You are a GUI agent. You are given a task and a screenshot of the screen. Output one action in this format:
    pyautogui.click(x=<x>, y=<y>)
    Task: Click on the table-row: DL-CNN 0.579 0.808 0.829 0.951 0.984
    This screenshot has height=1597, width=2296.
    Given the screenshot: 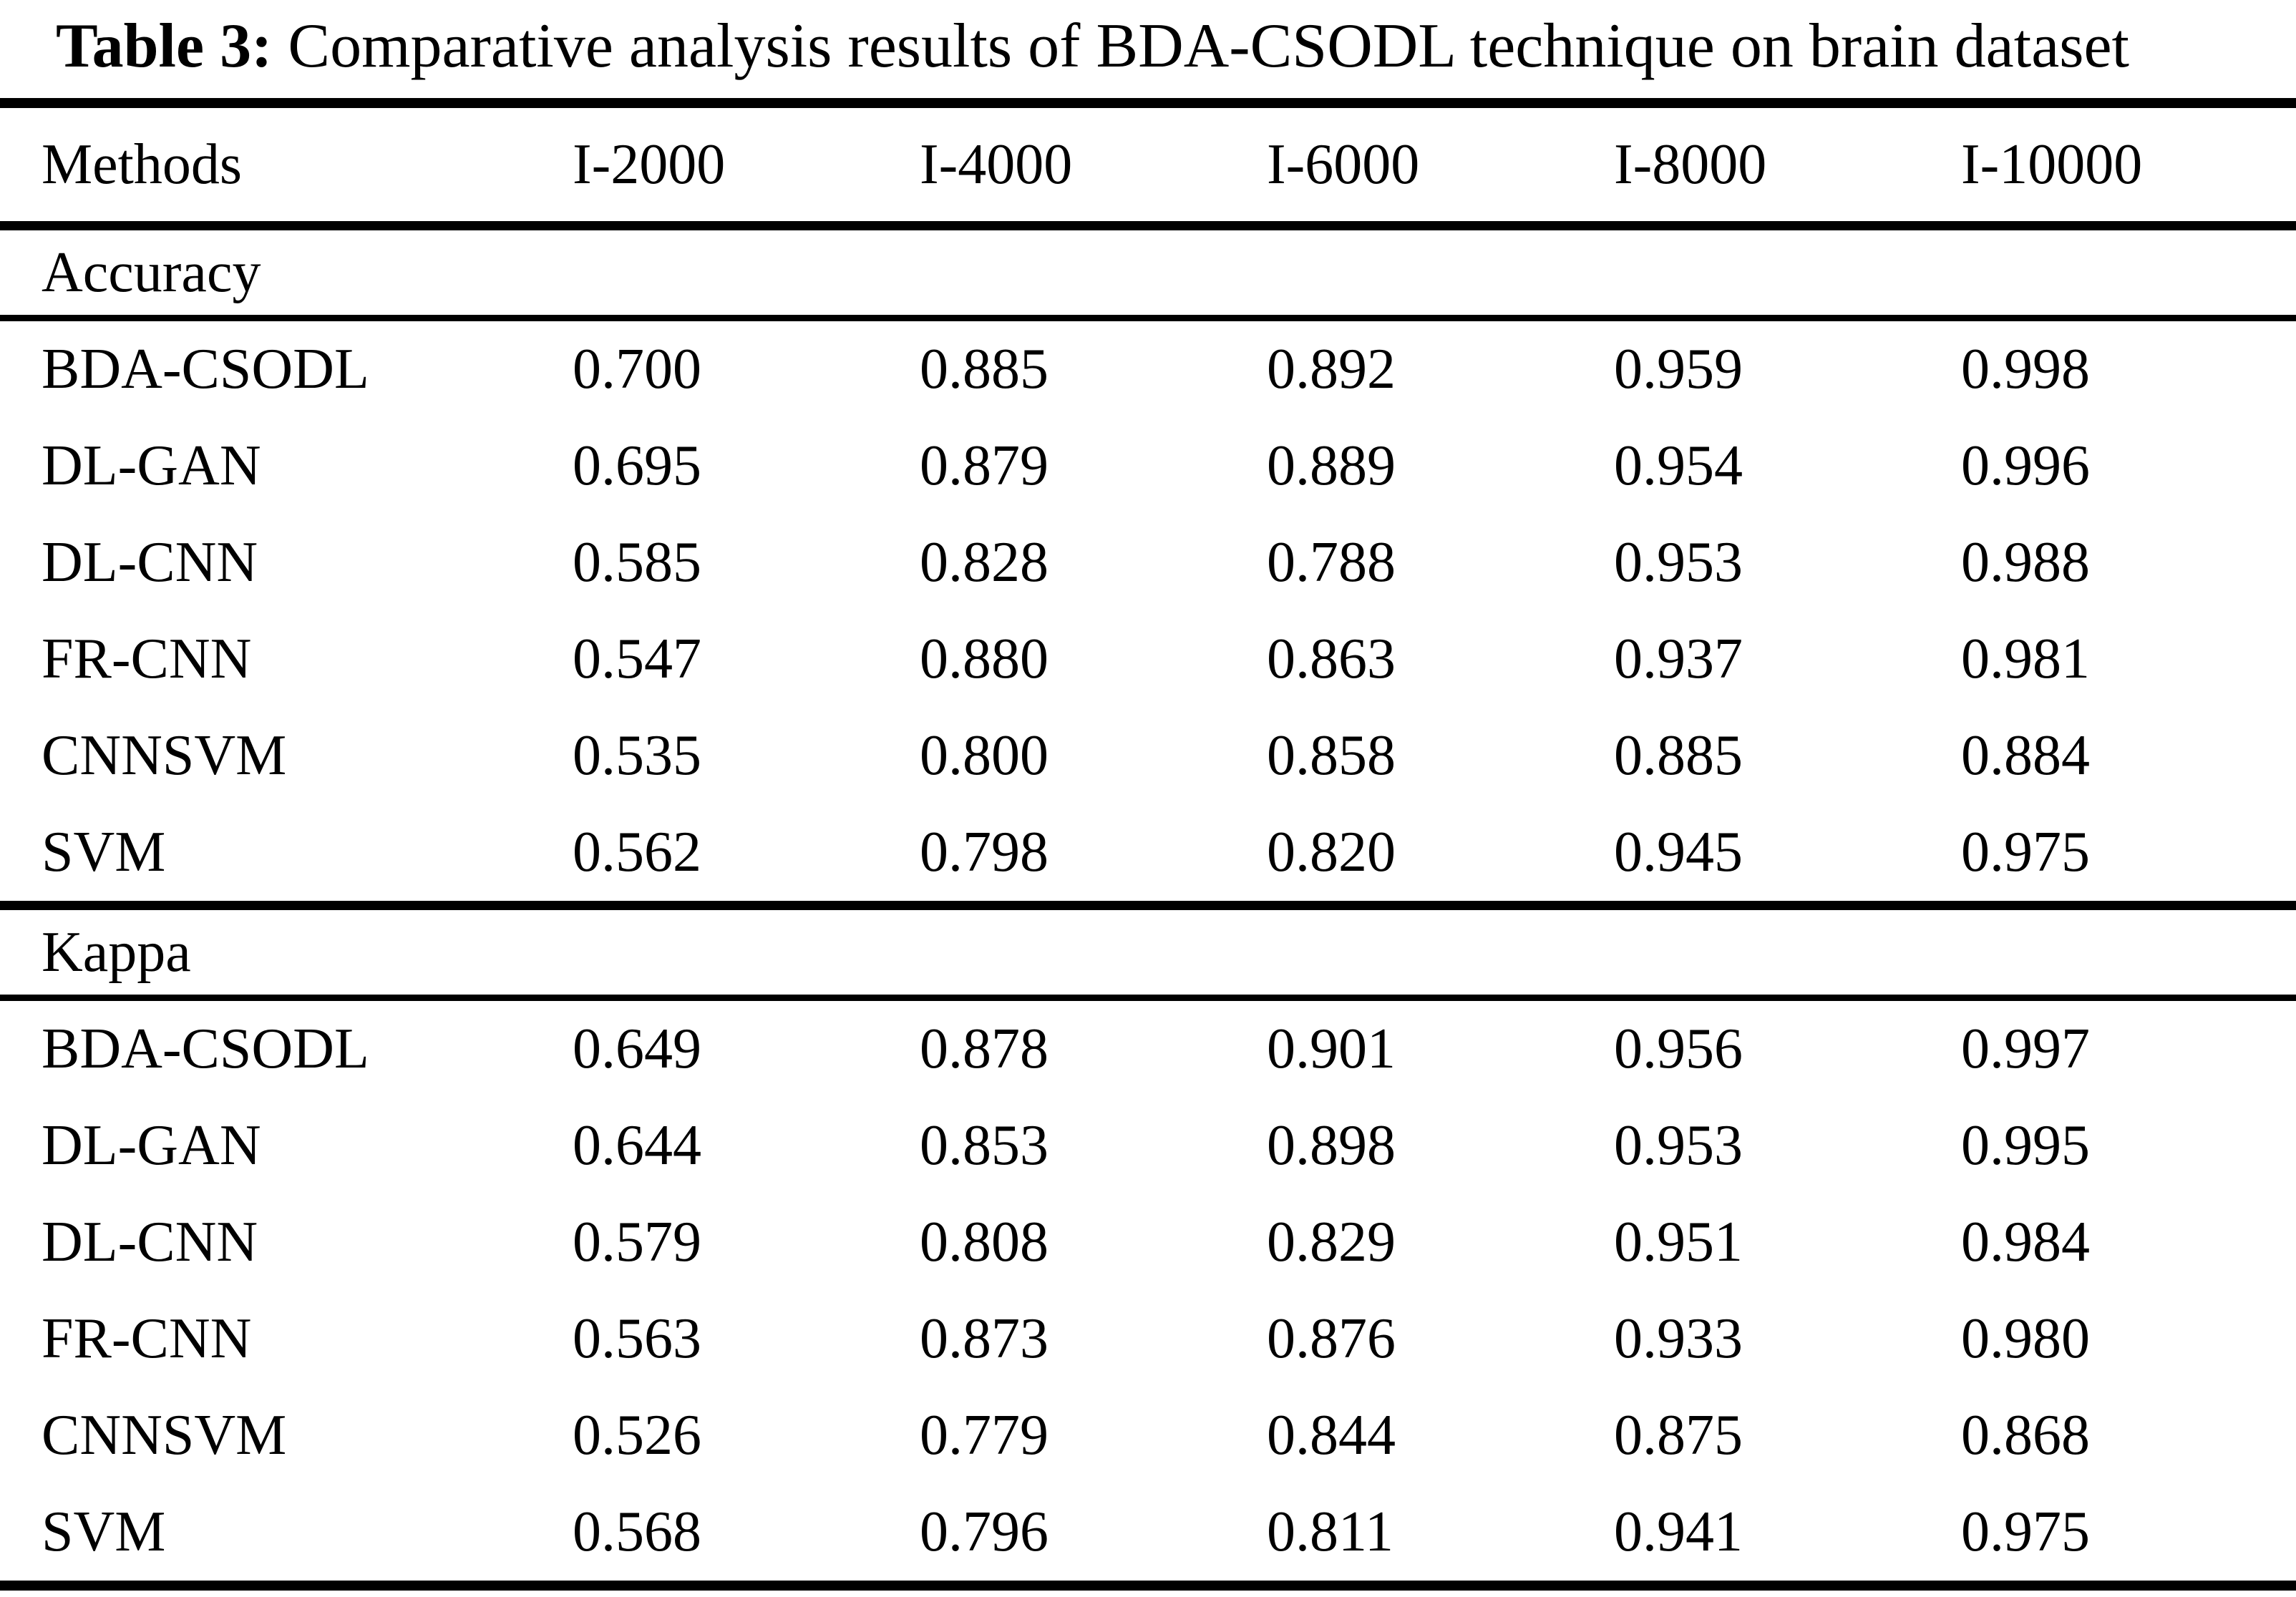 What is the action you would take?
    pyautogui.click(x=1148, y=1242)
    